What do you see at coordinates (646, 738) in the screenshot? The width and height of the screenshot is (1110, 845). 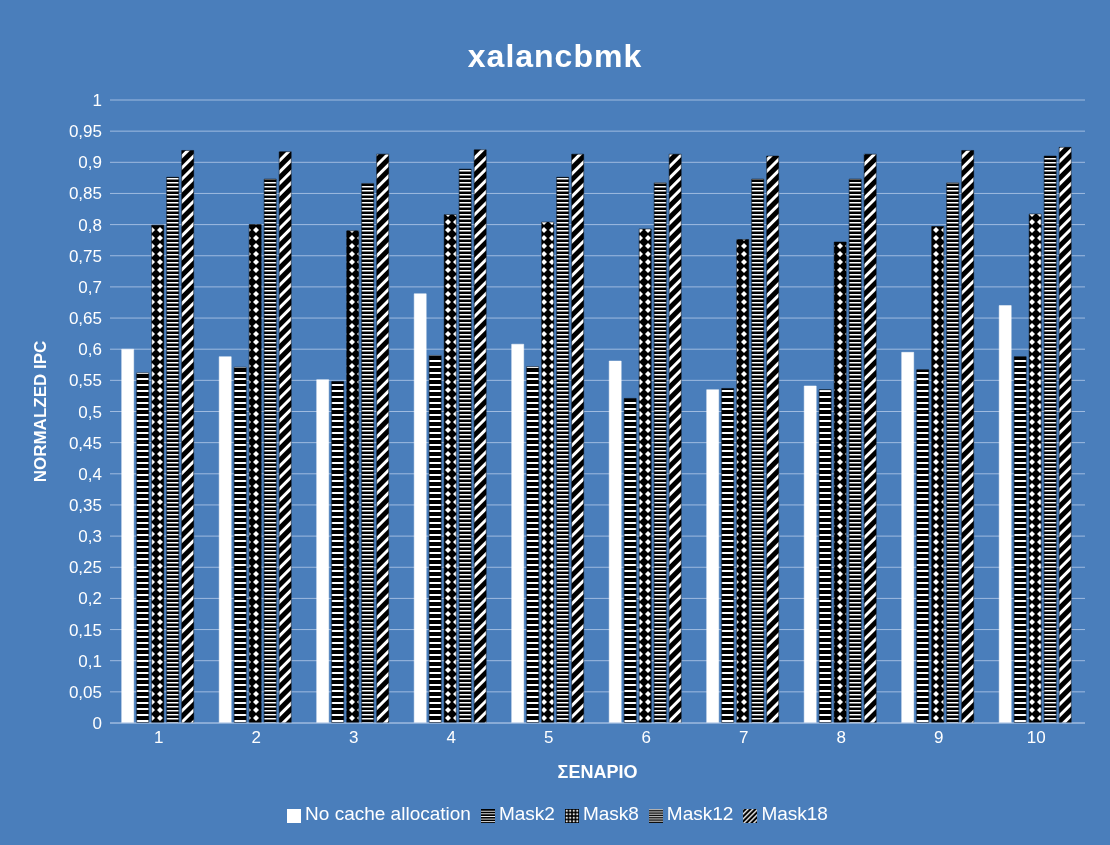 I see `x-tick-label: 6` at bounding box center [646, 738].